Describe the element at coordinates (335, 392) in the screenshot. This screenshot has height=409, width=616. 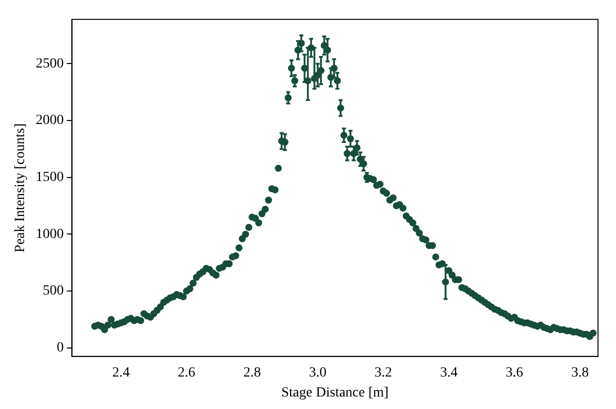
I see `x-axis-title: Stage Distance [m]` at that location.